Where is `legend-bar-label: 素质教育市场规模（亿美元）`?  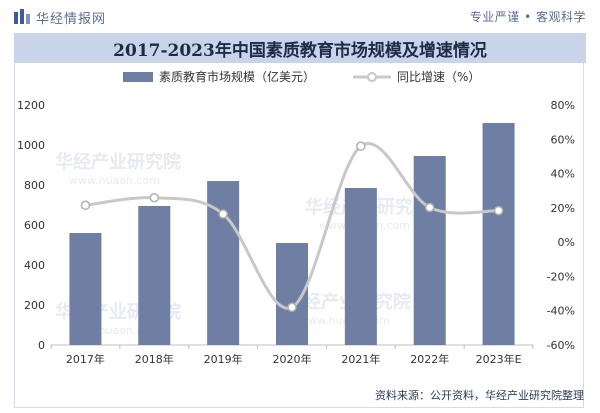
legend-bar-label: 素质教育市场规模（亿美元） is located at coordinates (237, 76).